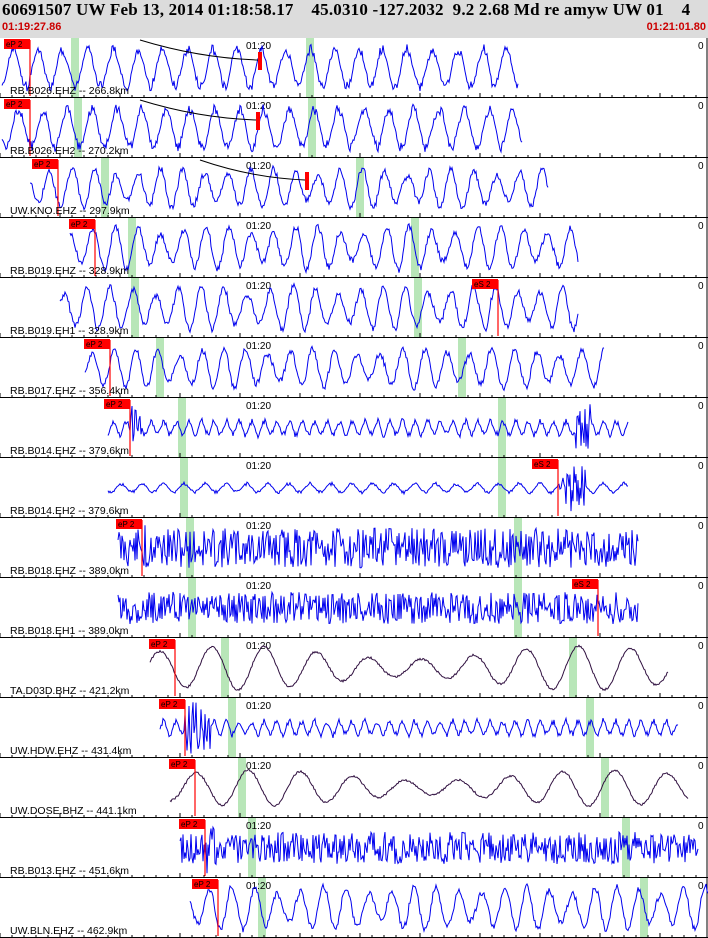 This screenshot has width=708, height=938. I want to click on trace-panel: 01:20 0 eS 2 RB.B019.EH1 -- 328.9km, so click(354, 308).